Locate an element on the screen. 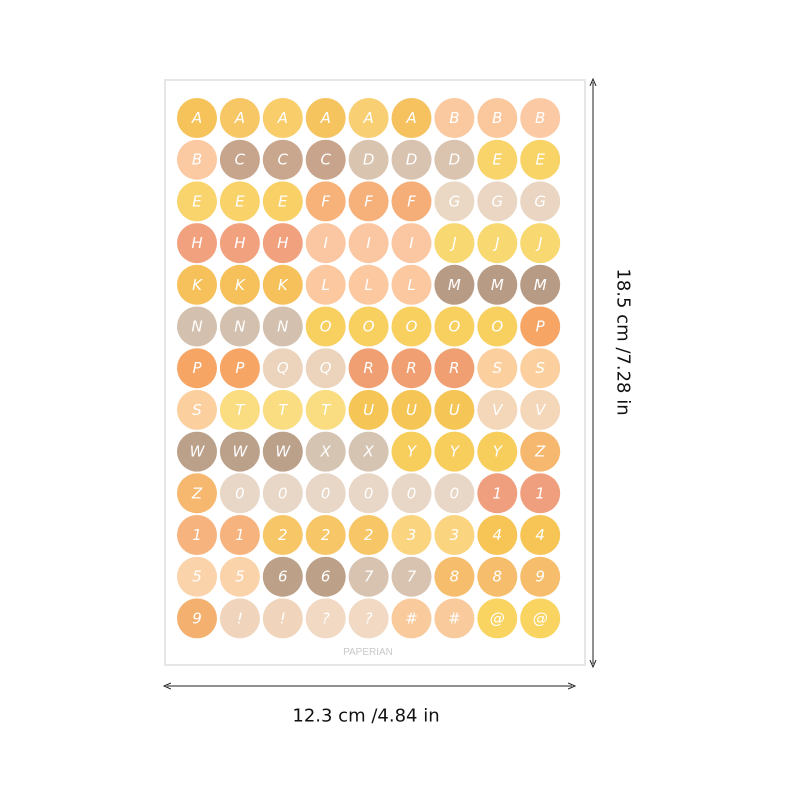  sticker-label: 6 is located at coordinates (283, 577).